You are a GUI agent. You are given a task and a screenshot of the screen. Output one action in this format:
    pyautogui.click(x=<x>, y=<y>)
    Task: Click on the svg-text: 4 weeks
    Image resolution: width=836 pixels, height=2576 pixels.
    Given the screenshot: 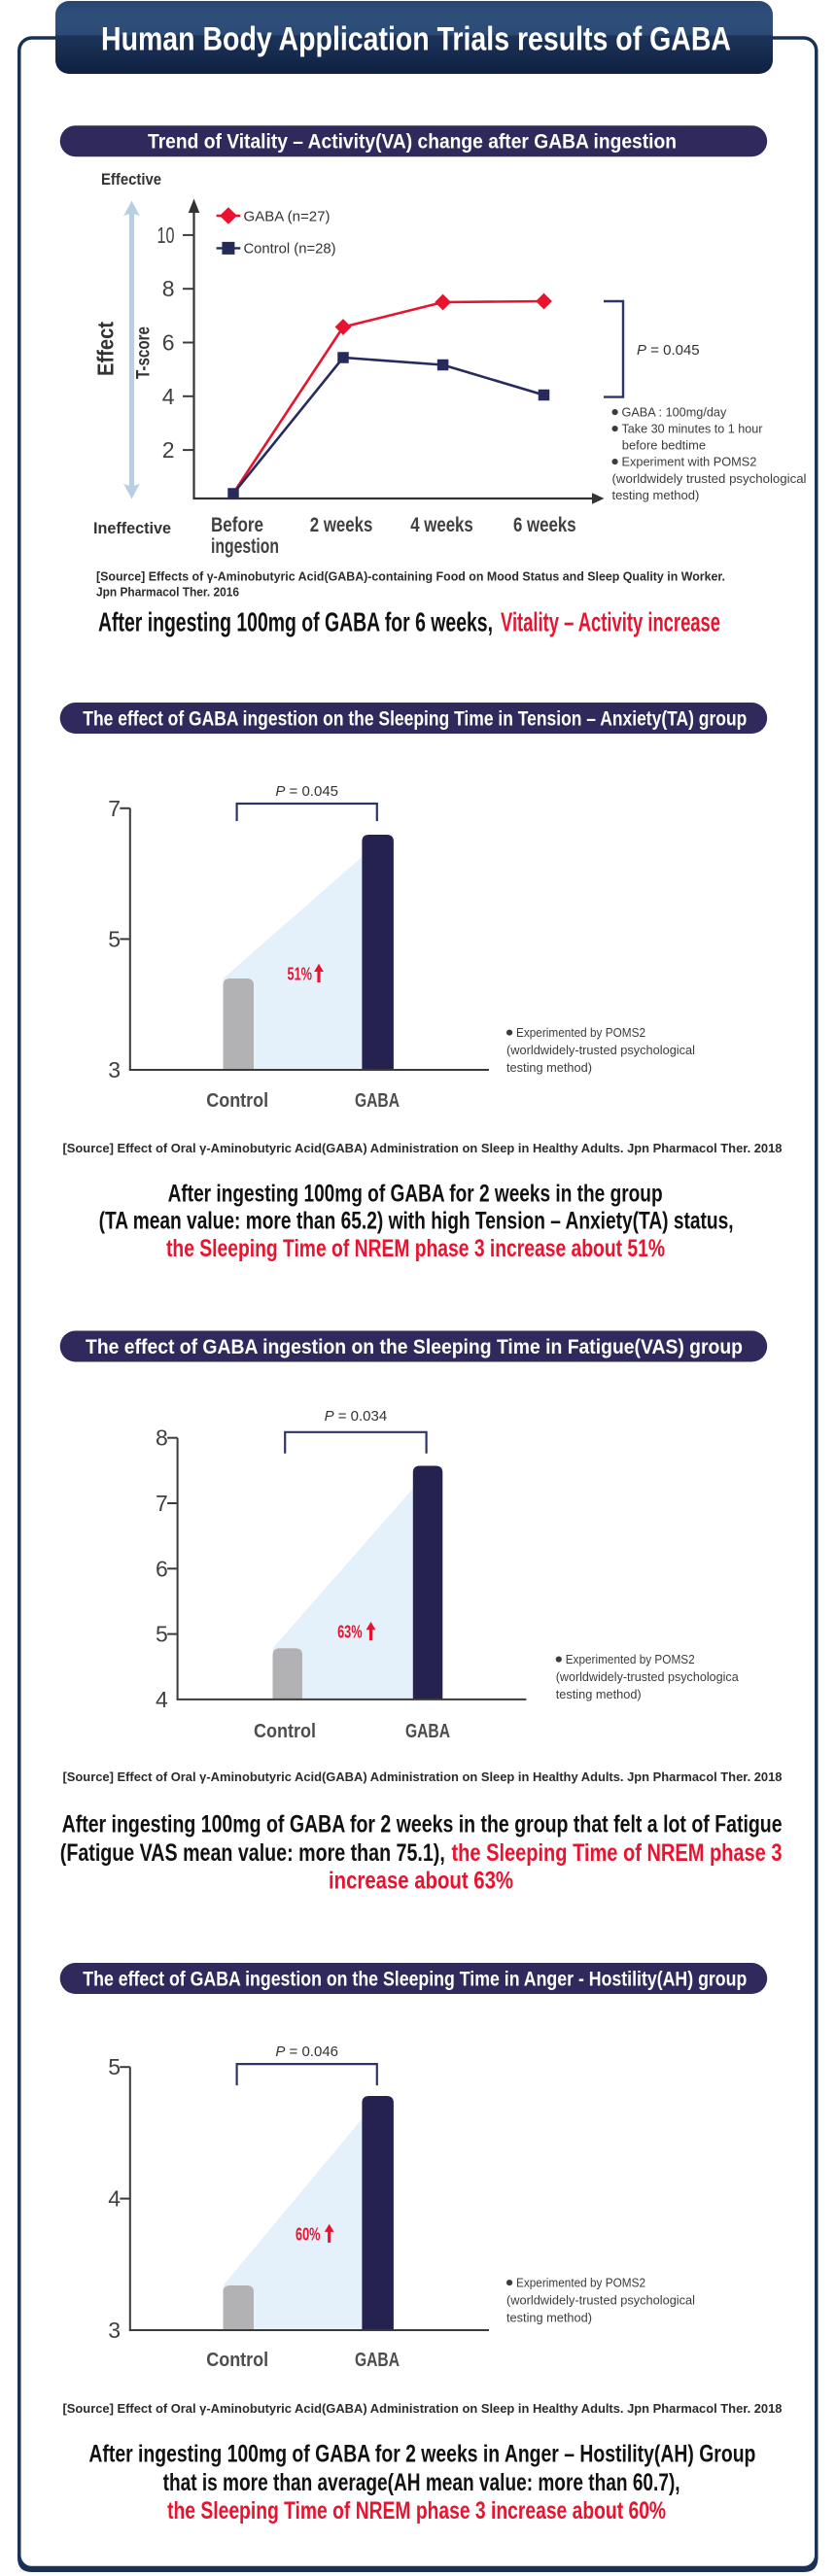 What is the action you would take?
    pyautogui.click(x=441, y=525)
    